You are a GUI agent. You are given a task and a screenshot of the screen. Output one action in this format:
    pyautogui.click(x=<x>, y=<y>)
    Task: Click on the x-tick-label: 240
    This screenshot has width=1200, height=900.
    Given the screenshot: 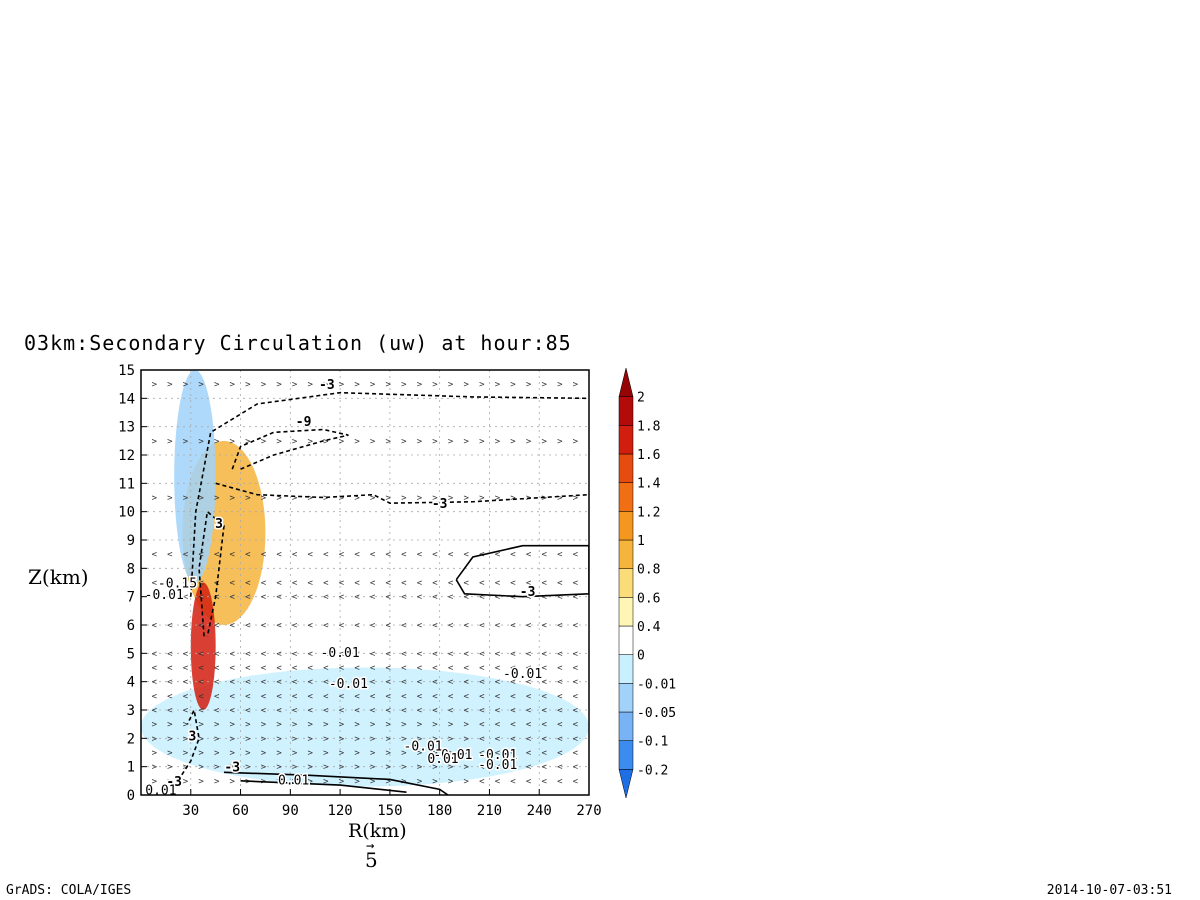 What is the action you would take?
    pyautogui.click(x=539, y=811)
    